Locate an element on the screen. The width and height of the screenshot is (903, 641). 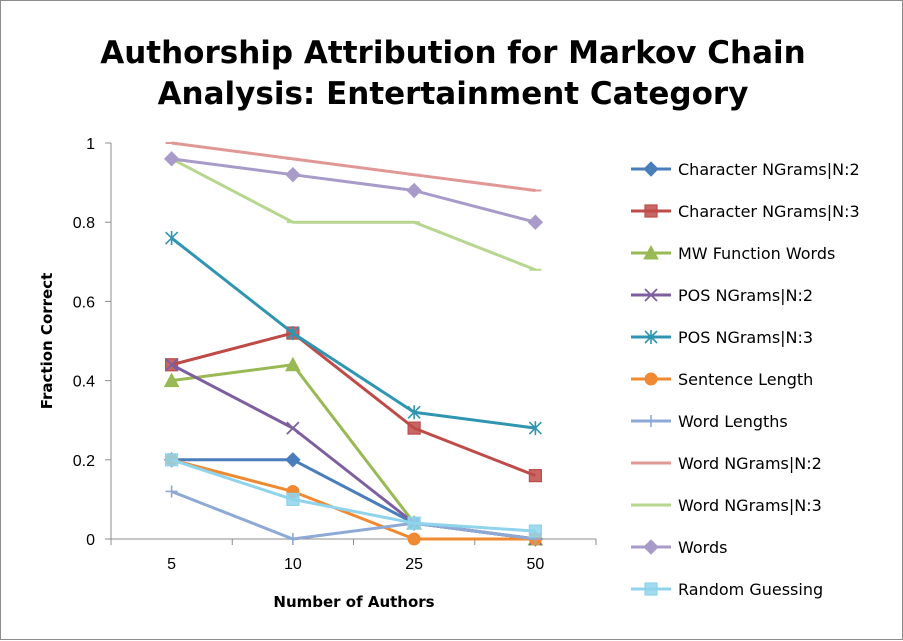
legend-item: POS NGrams|N:2 is located at coordinates (722, 295).